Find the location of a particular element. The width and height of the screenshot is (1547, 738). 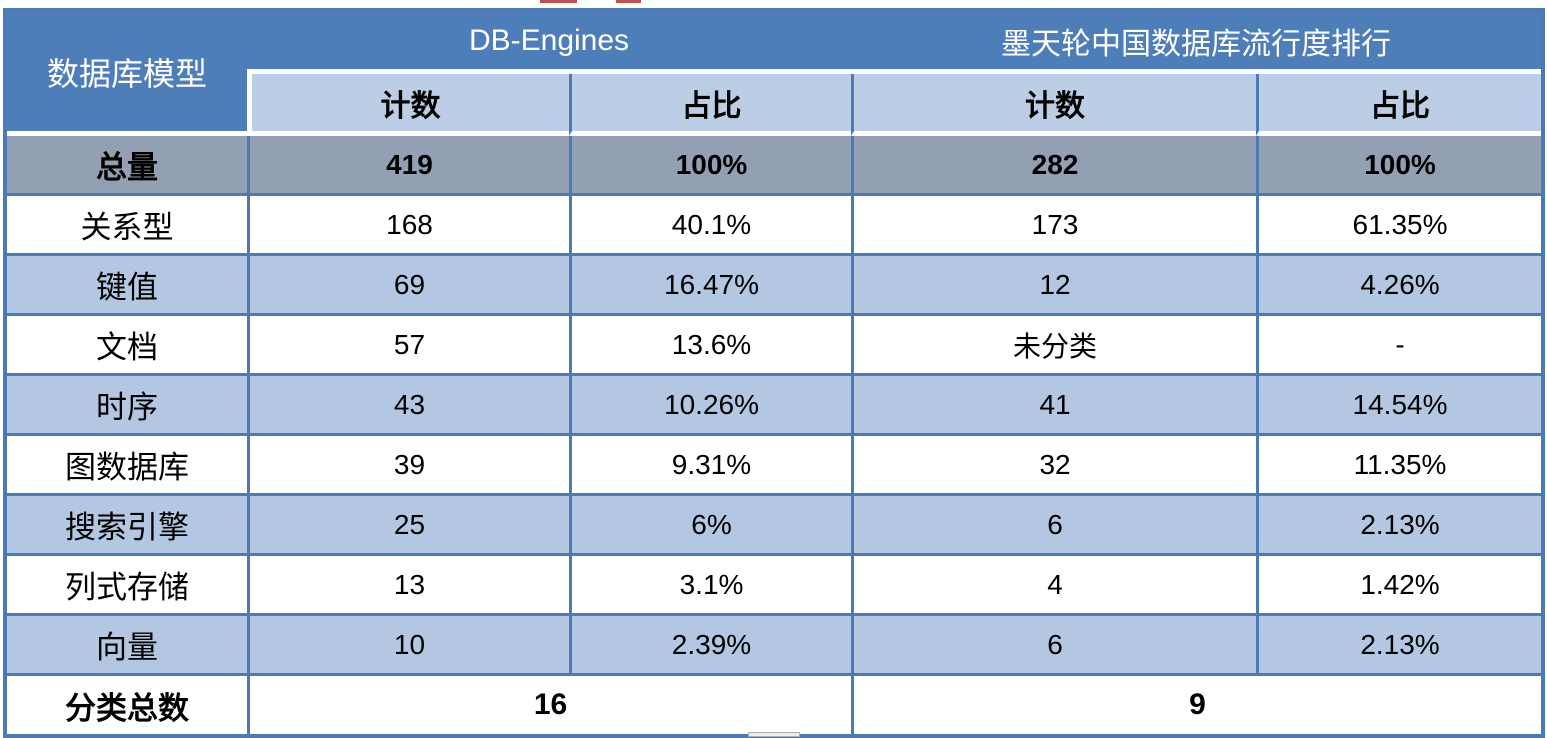

cell-db-share: 3.1% is located at coordinates (710, 583).